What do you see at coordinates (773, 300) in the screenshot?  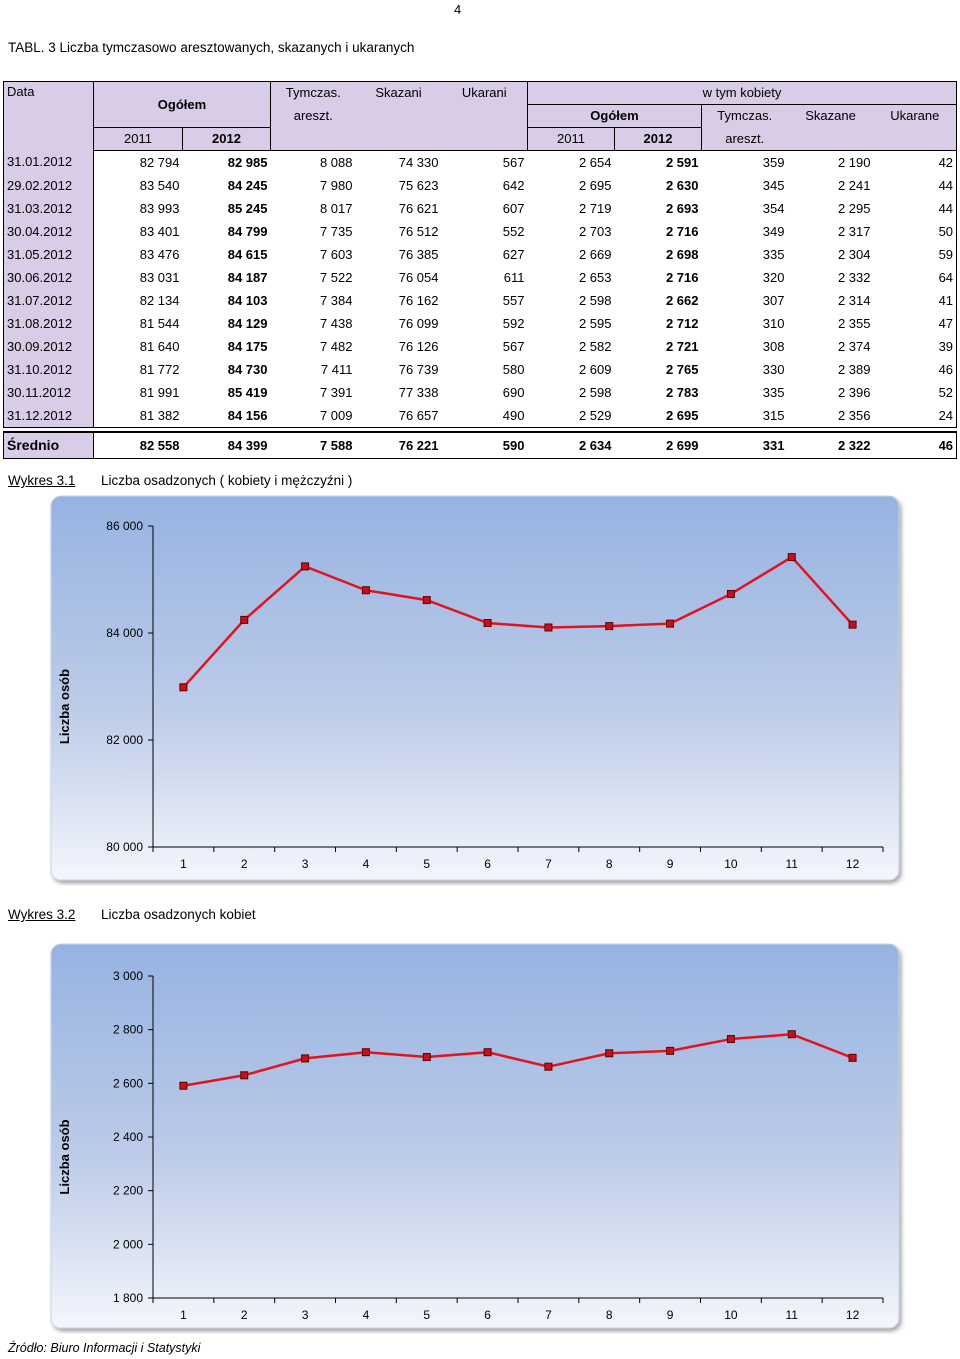 I see `cell-ktym: 307` at bounding box center [773, 300].